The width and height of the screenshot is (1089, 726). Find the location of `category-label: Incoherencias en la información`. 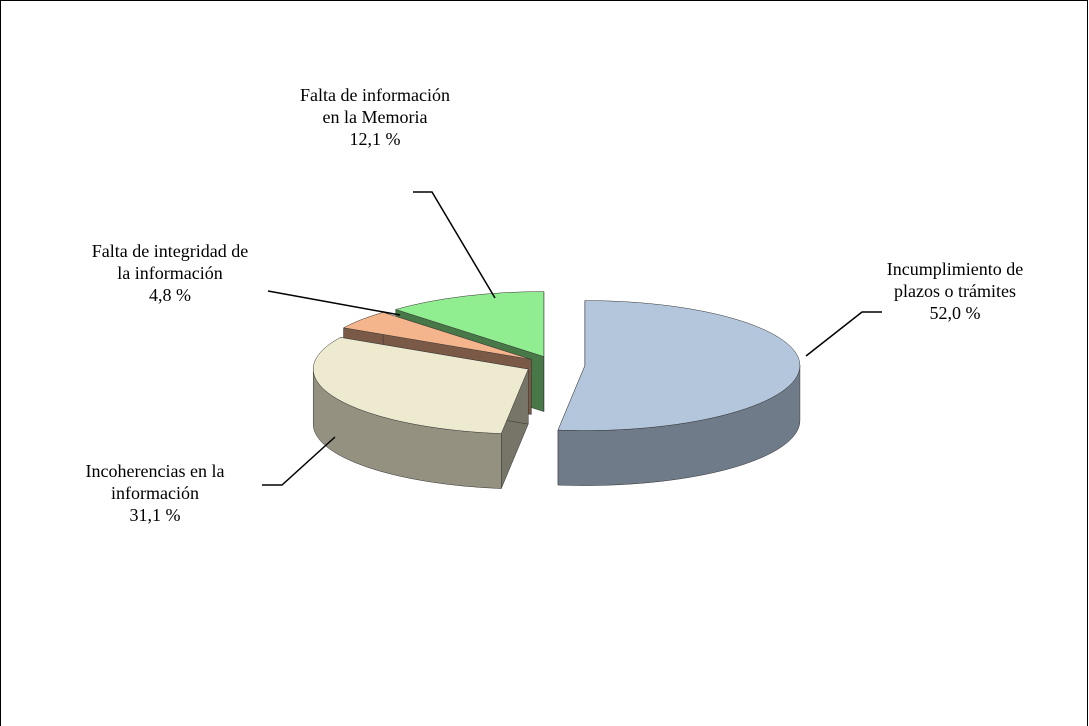

category-label: Incoherencias en la información is located at coordinates (155, 482).